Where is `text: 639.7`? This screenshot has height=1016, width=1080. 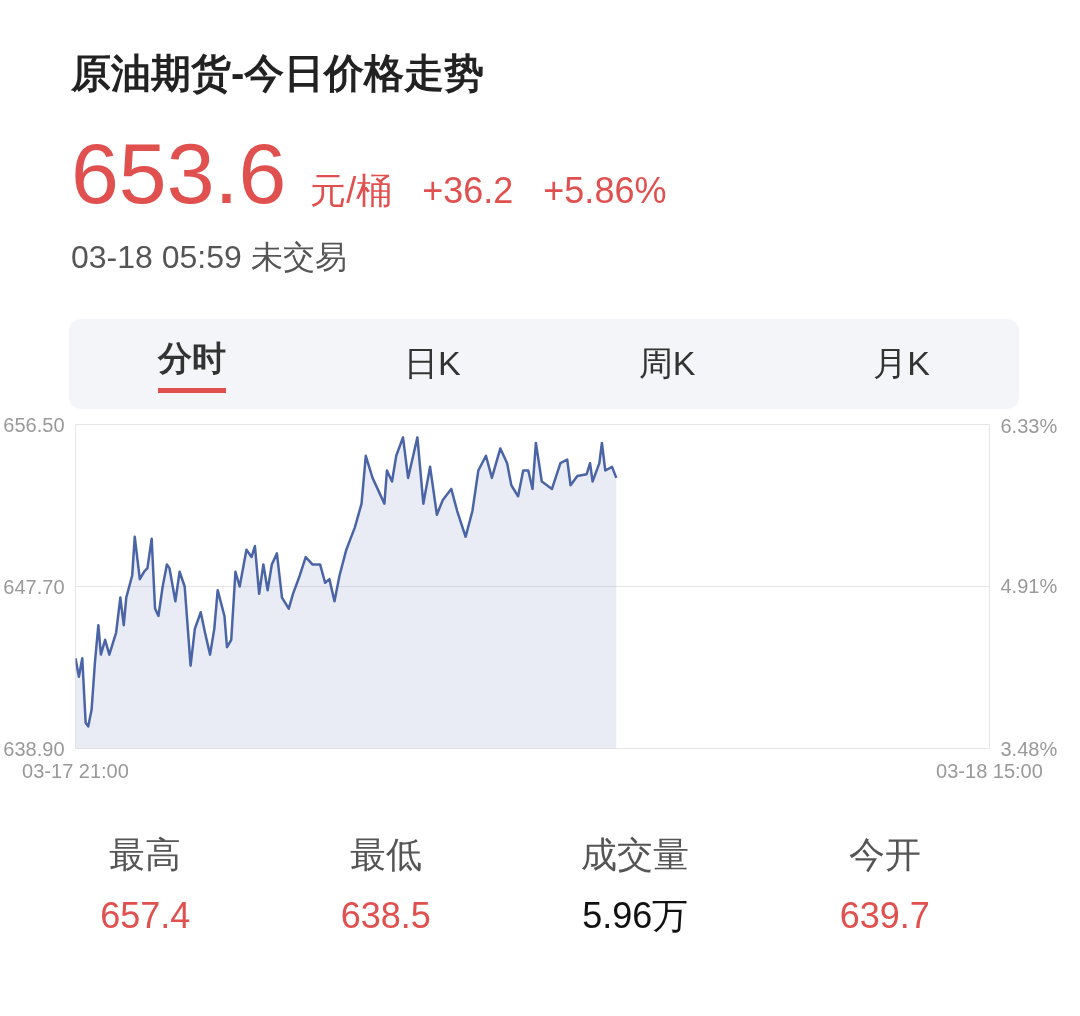
text: 639.7 is located at coordinates (884, 916).